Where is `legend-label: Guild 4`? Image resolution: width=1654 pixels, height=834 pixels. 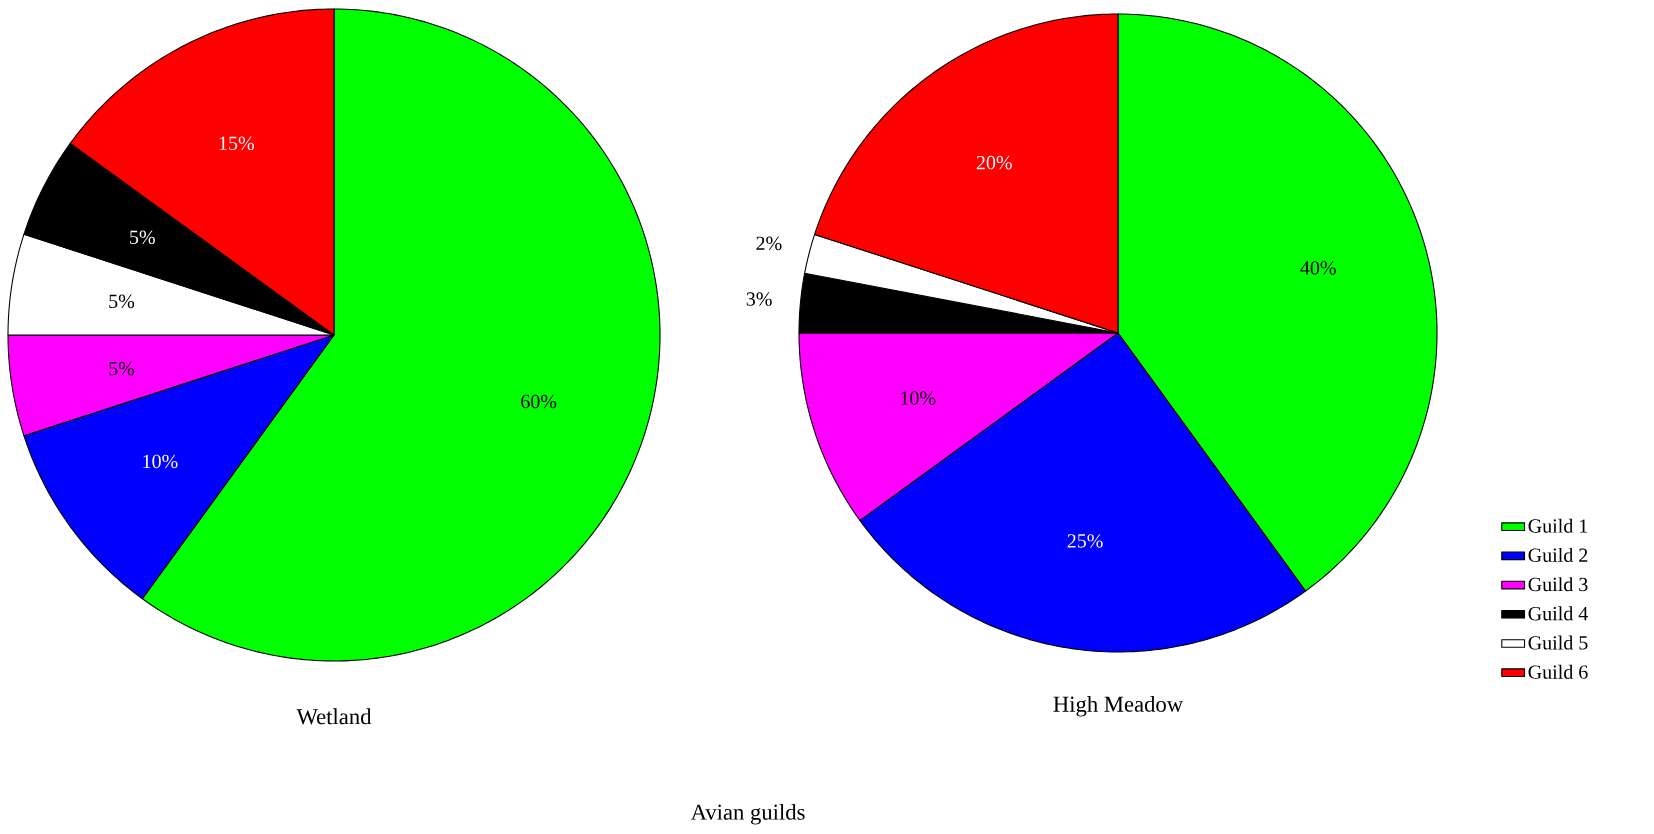 legend-label: Guild 4 is located at coordinates (1558, 613).